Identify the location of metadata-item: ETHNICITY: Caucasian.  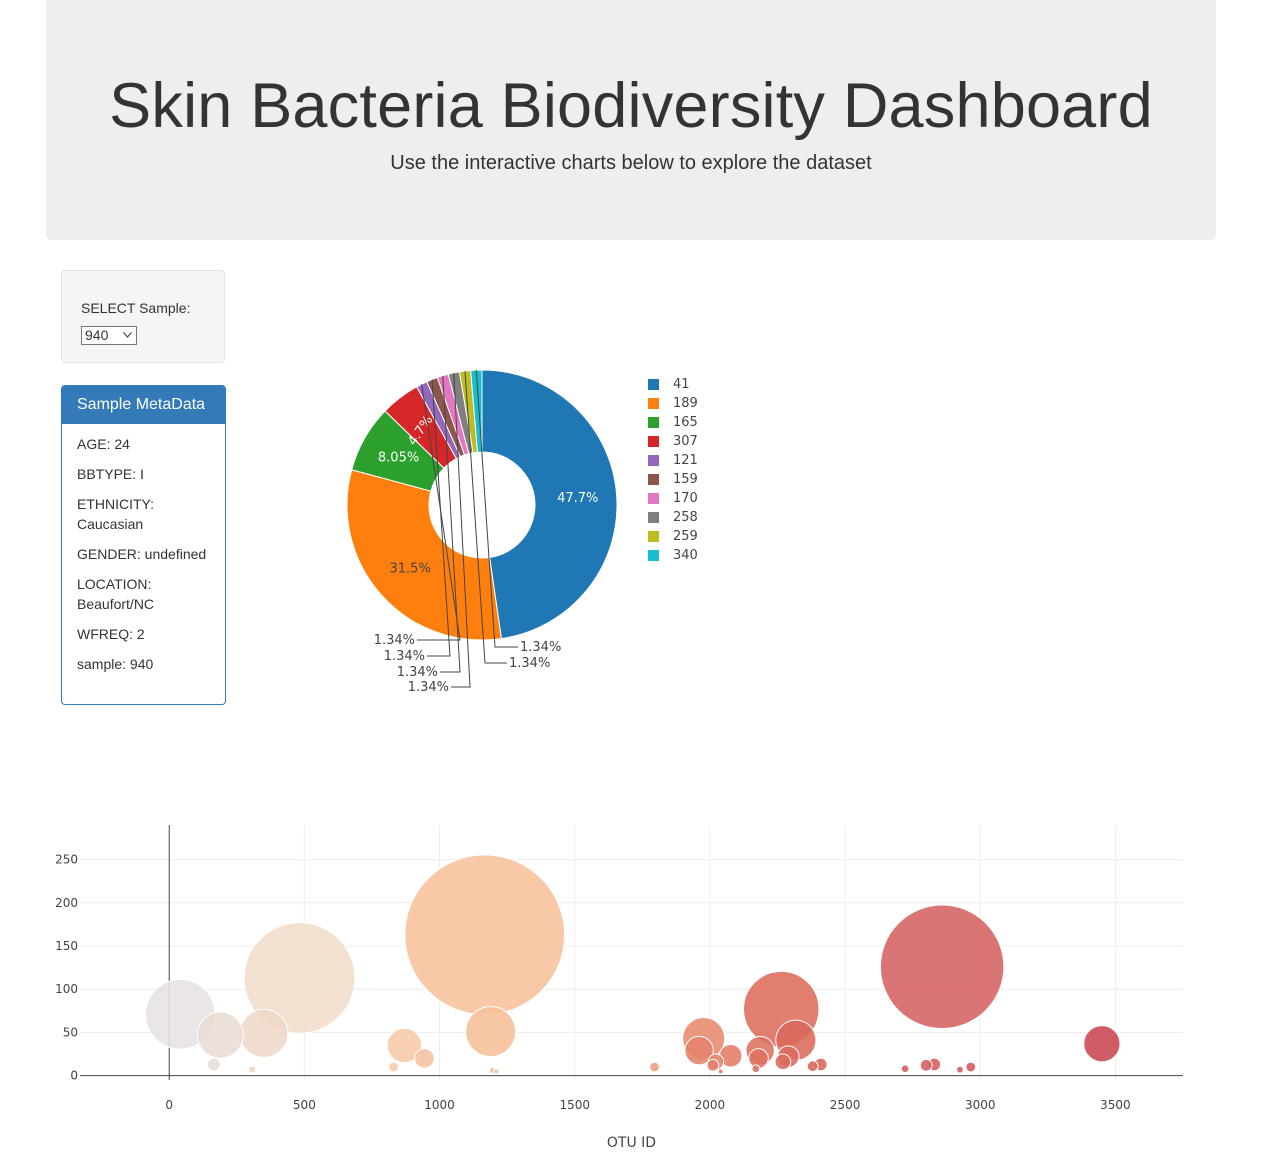
(116, 514).